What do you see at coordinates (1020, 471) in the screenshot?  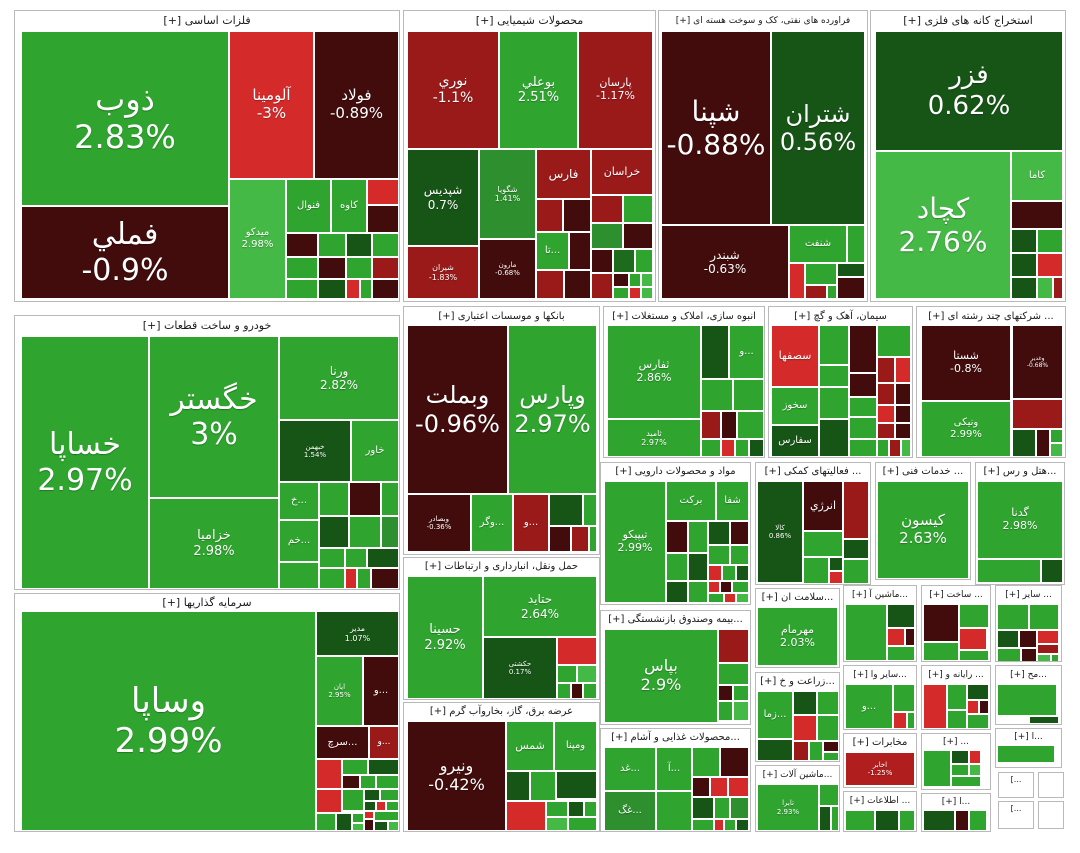 I see `sector-header-hotels: ...هتل و رس [+]` at bounding box center [1020, 471].